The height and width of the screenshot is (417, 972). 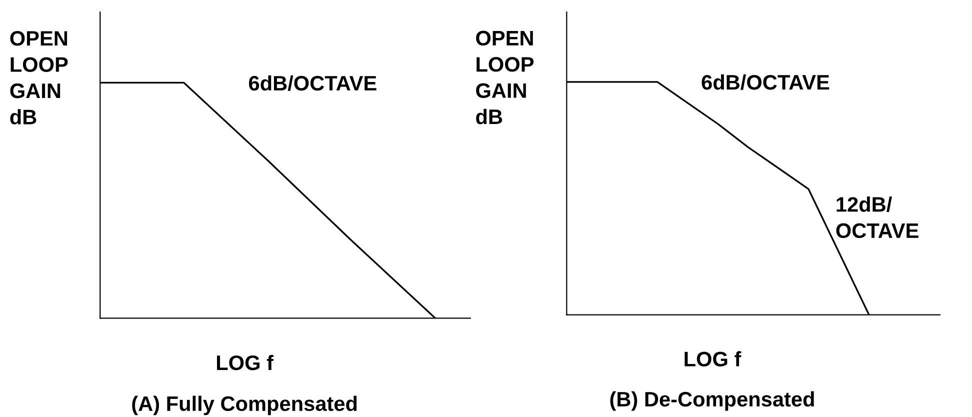 I want to click on annotation: 12dB/ OCTAVE, so click(x=877, y=217).